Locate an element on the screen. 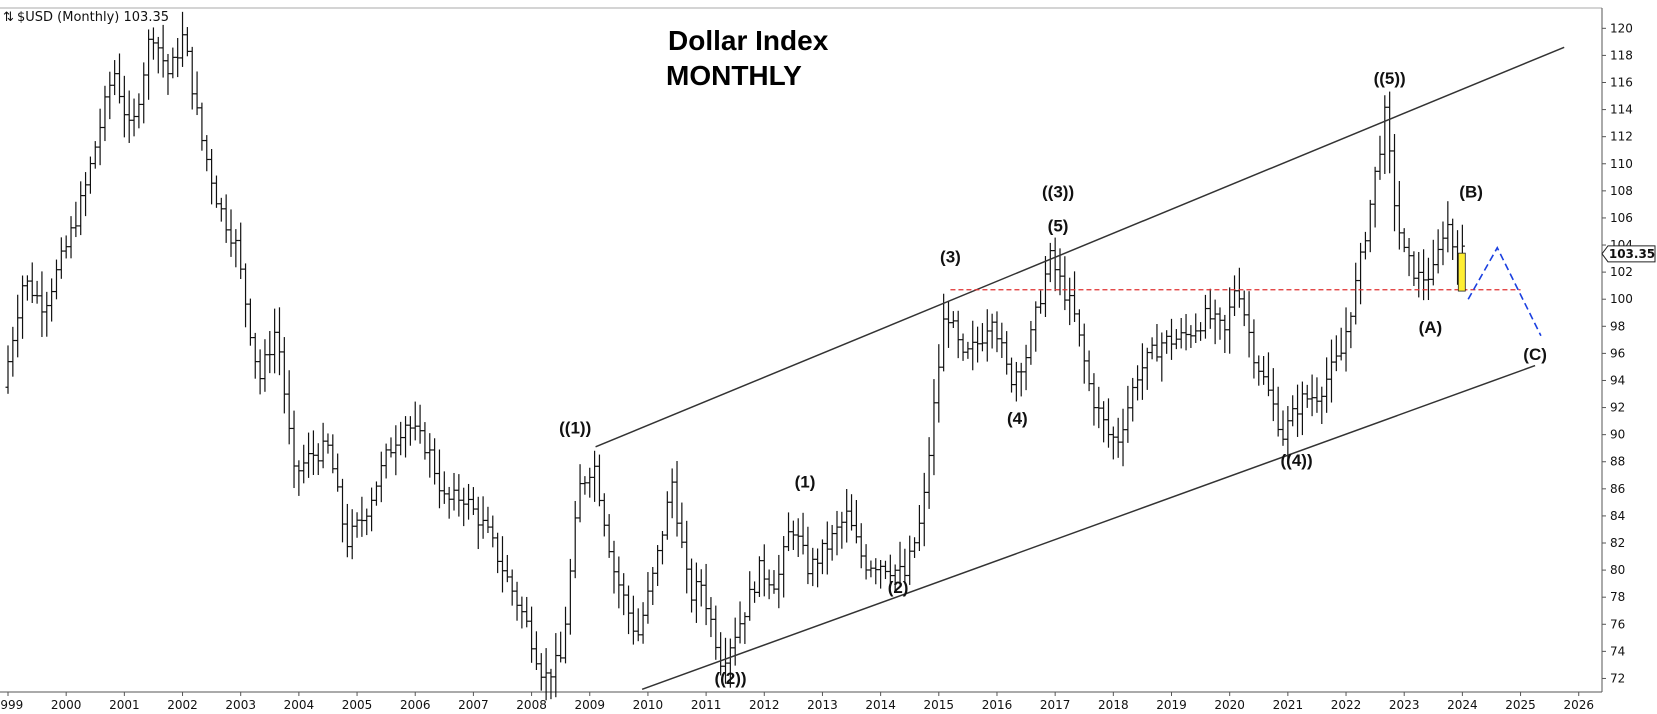  projection-line is located at coordinates (1504, 291).